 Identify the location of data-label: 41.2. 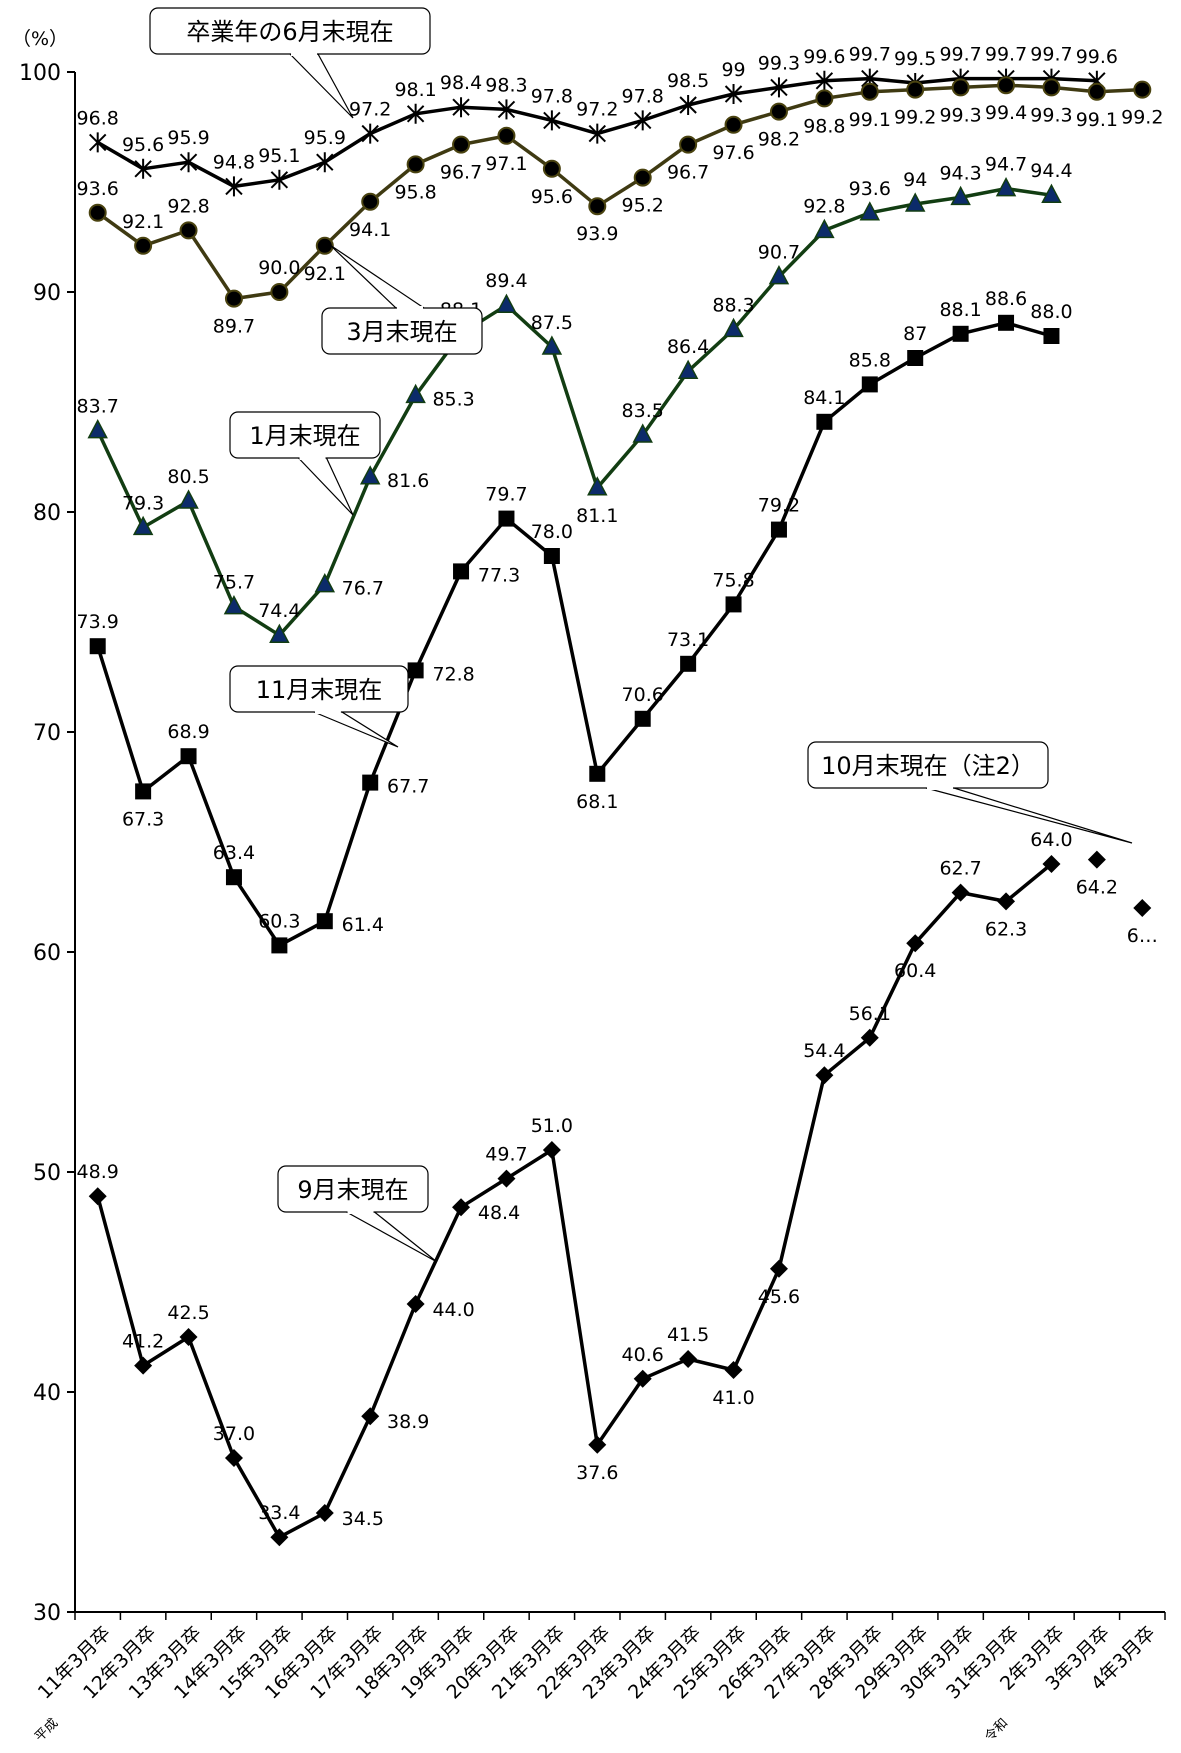
(143, 1342).